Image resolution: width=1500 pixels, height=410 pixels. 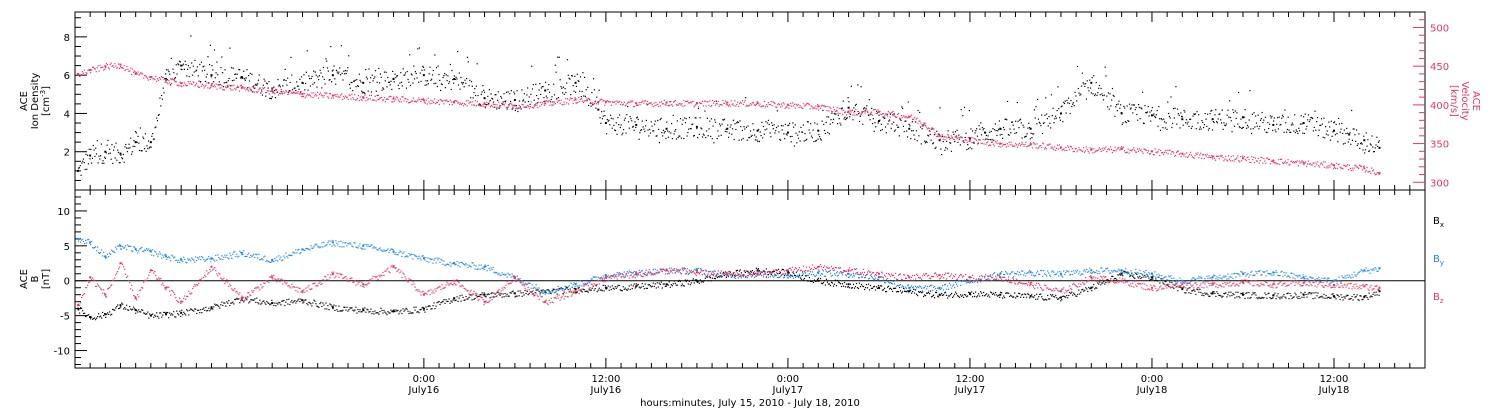 I want to click on data-point, so click(x=454, y=78).